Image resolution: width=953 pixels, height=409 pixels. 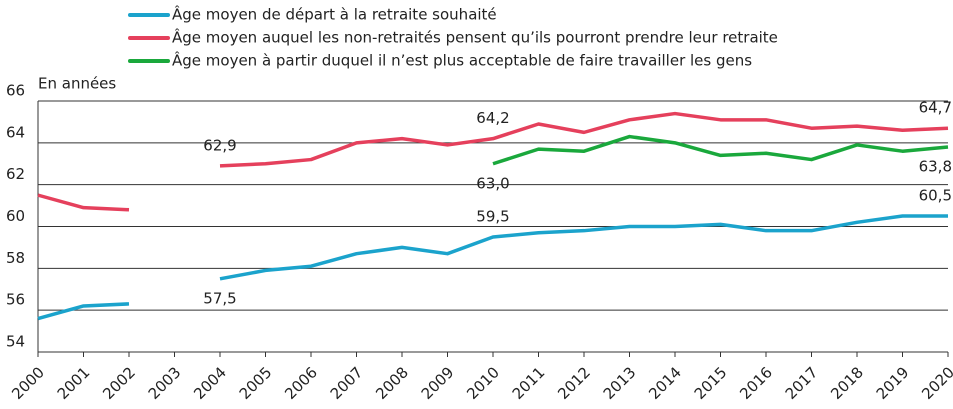 What do you see at coordinates (15, 342) in the screenshot?
I see `y-tick-label: 54` at bounding box center [15, 342].